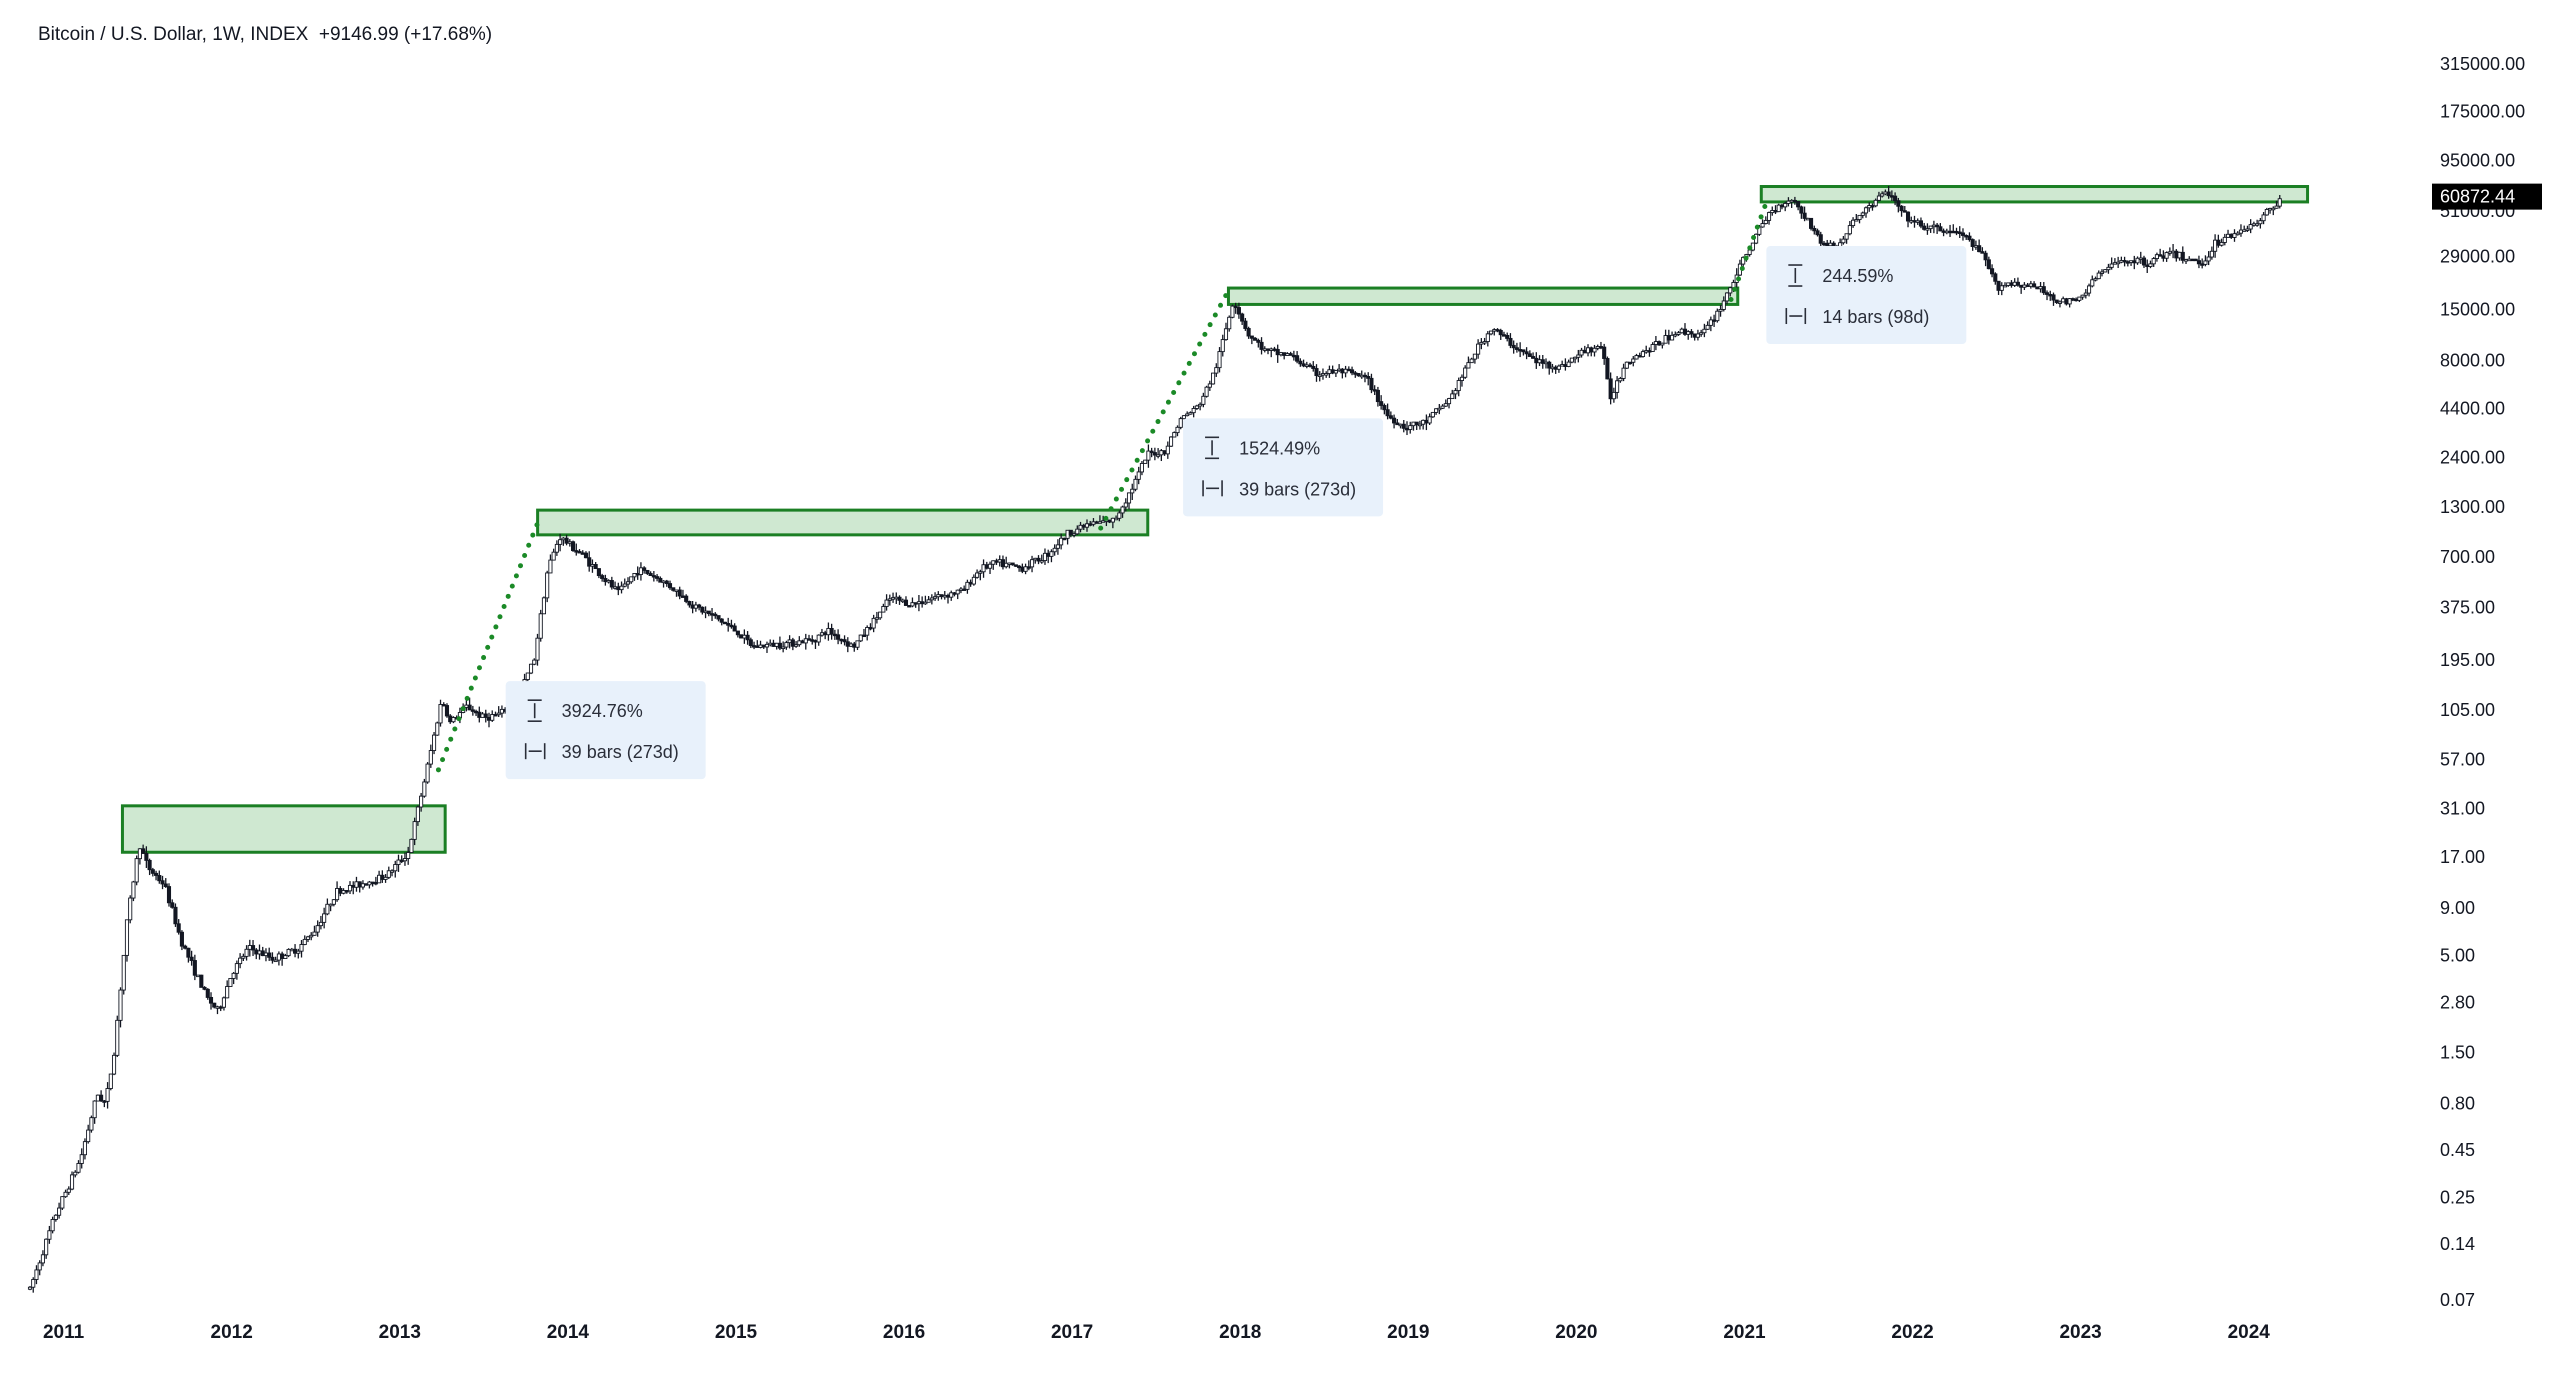  What do you see at coordinates (1283, 467) in the screenshot?
I see `measure-annotation-2: 1524.49% 39 bars (273d)` at bounding box center [1283, 467].